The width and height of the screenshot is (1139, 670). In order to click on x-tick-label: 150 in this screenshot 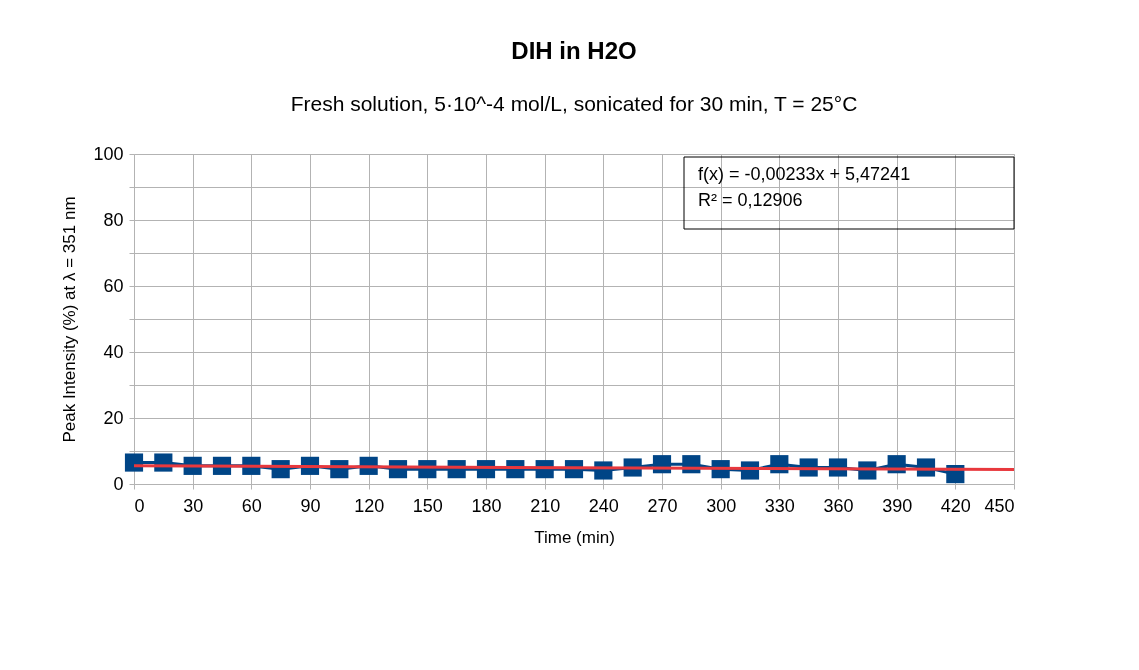, I will do `click(427, 505)`.